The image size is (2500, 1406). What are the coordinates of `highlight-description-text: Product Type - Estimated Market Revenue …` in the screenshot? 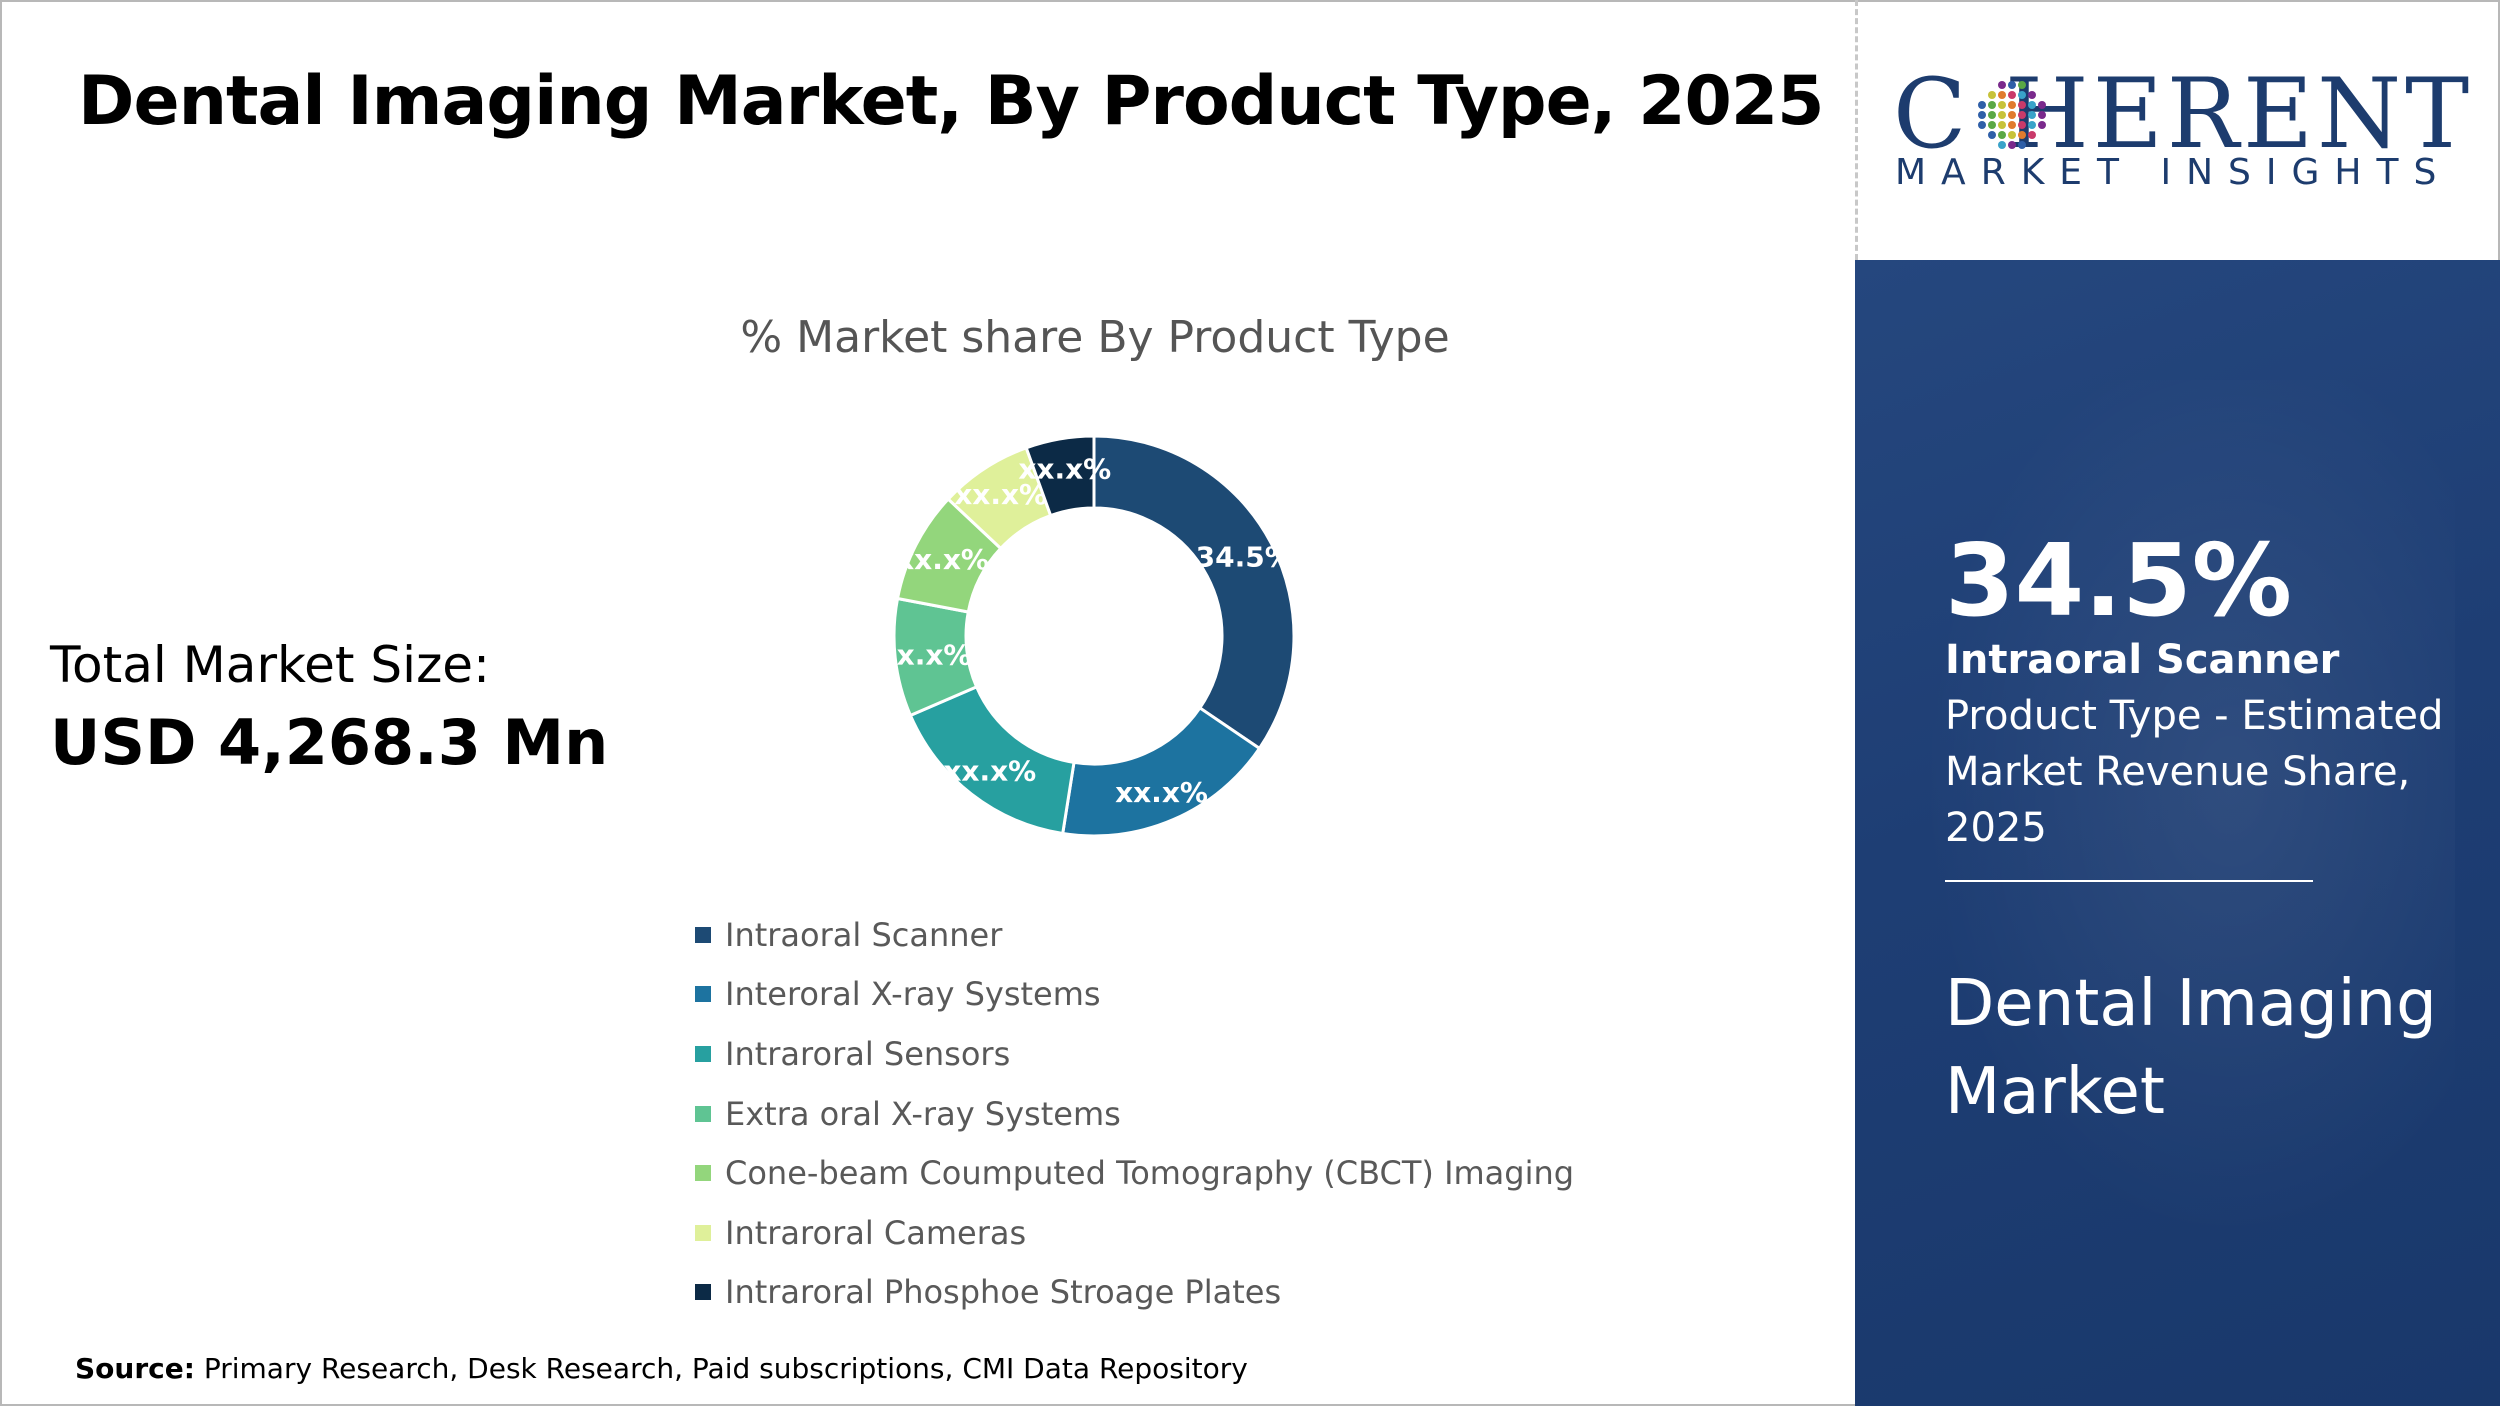 It's located at (2194, 772).